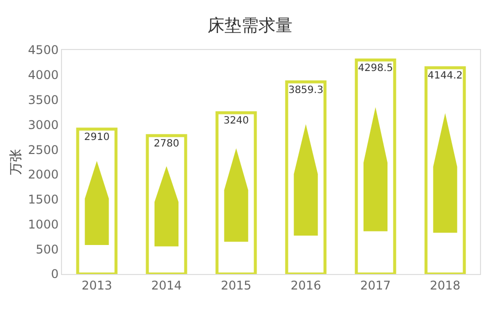  I want to click on y-tick-label: 4000, so click(43, 75).